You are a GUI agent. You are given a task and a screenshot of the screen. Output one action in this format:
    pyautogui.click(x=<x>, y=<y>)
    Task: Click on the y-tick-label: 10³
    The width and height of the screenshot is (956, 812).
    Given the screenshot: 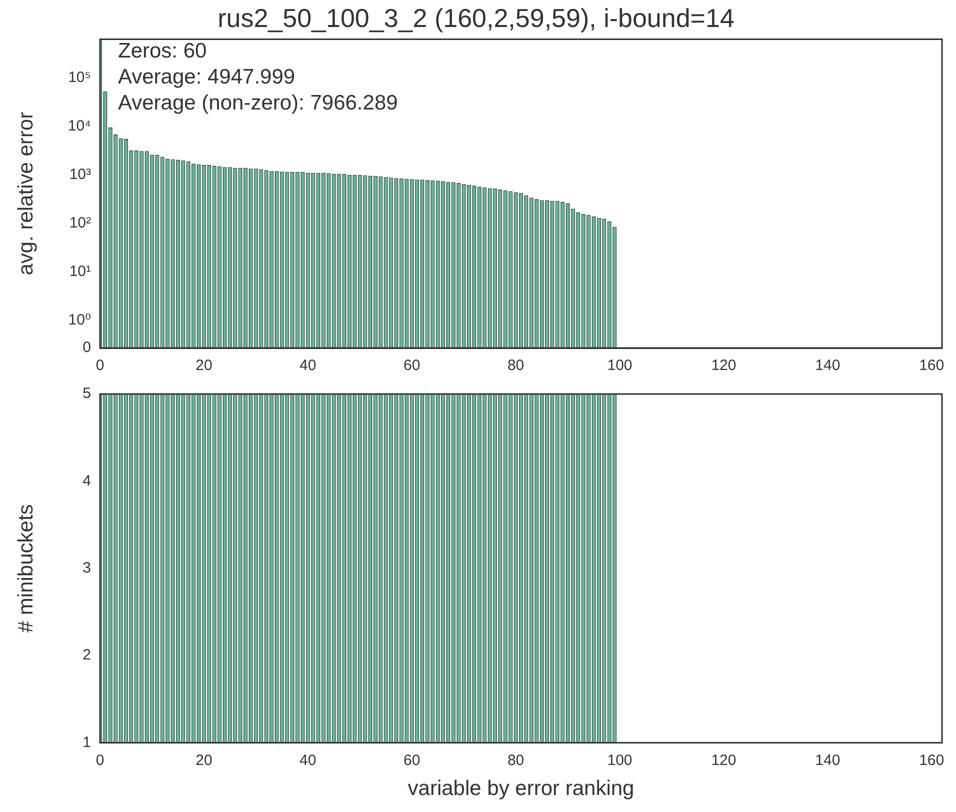 What is the action you would take?
    pyautogui.click(x=80, y=175)
    